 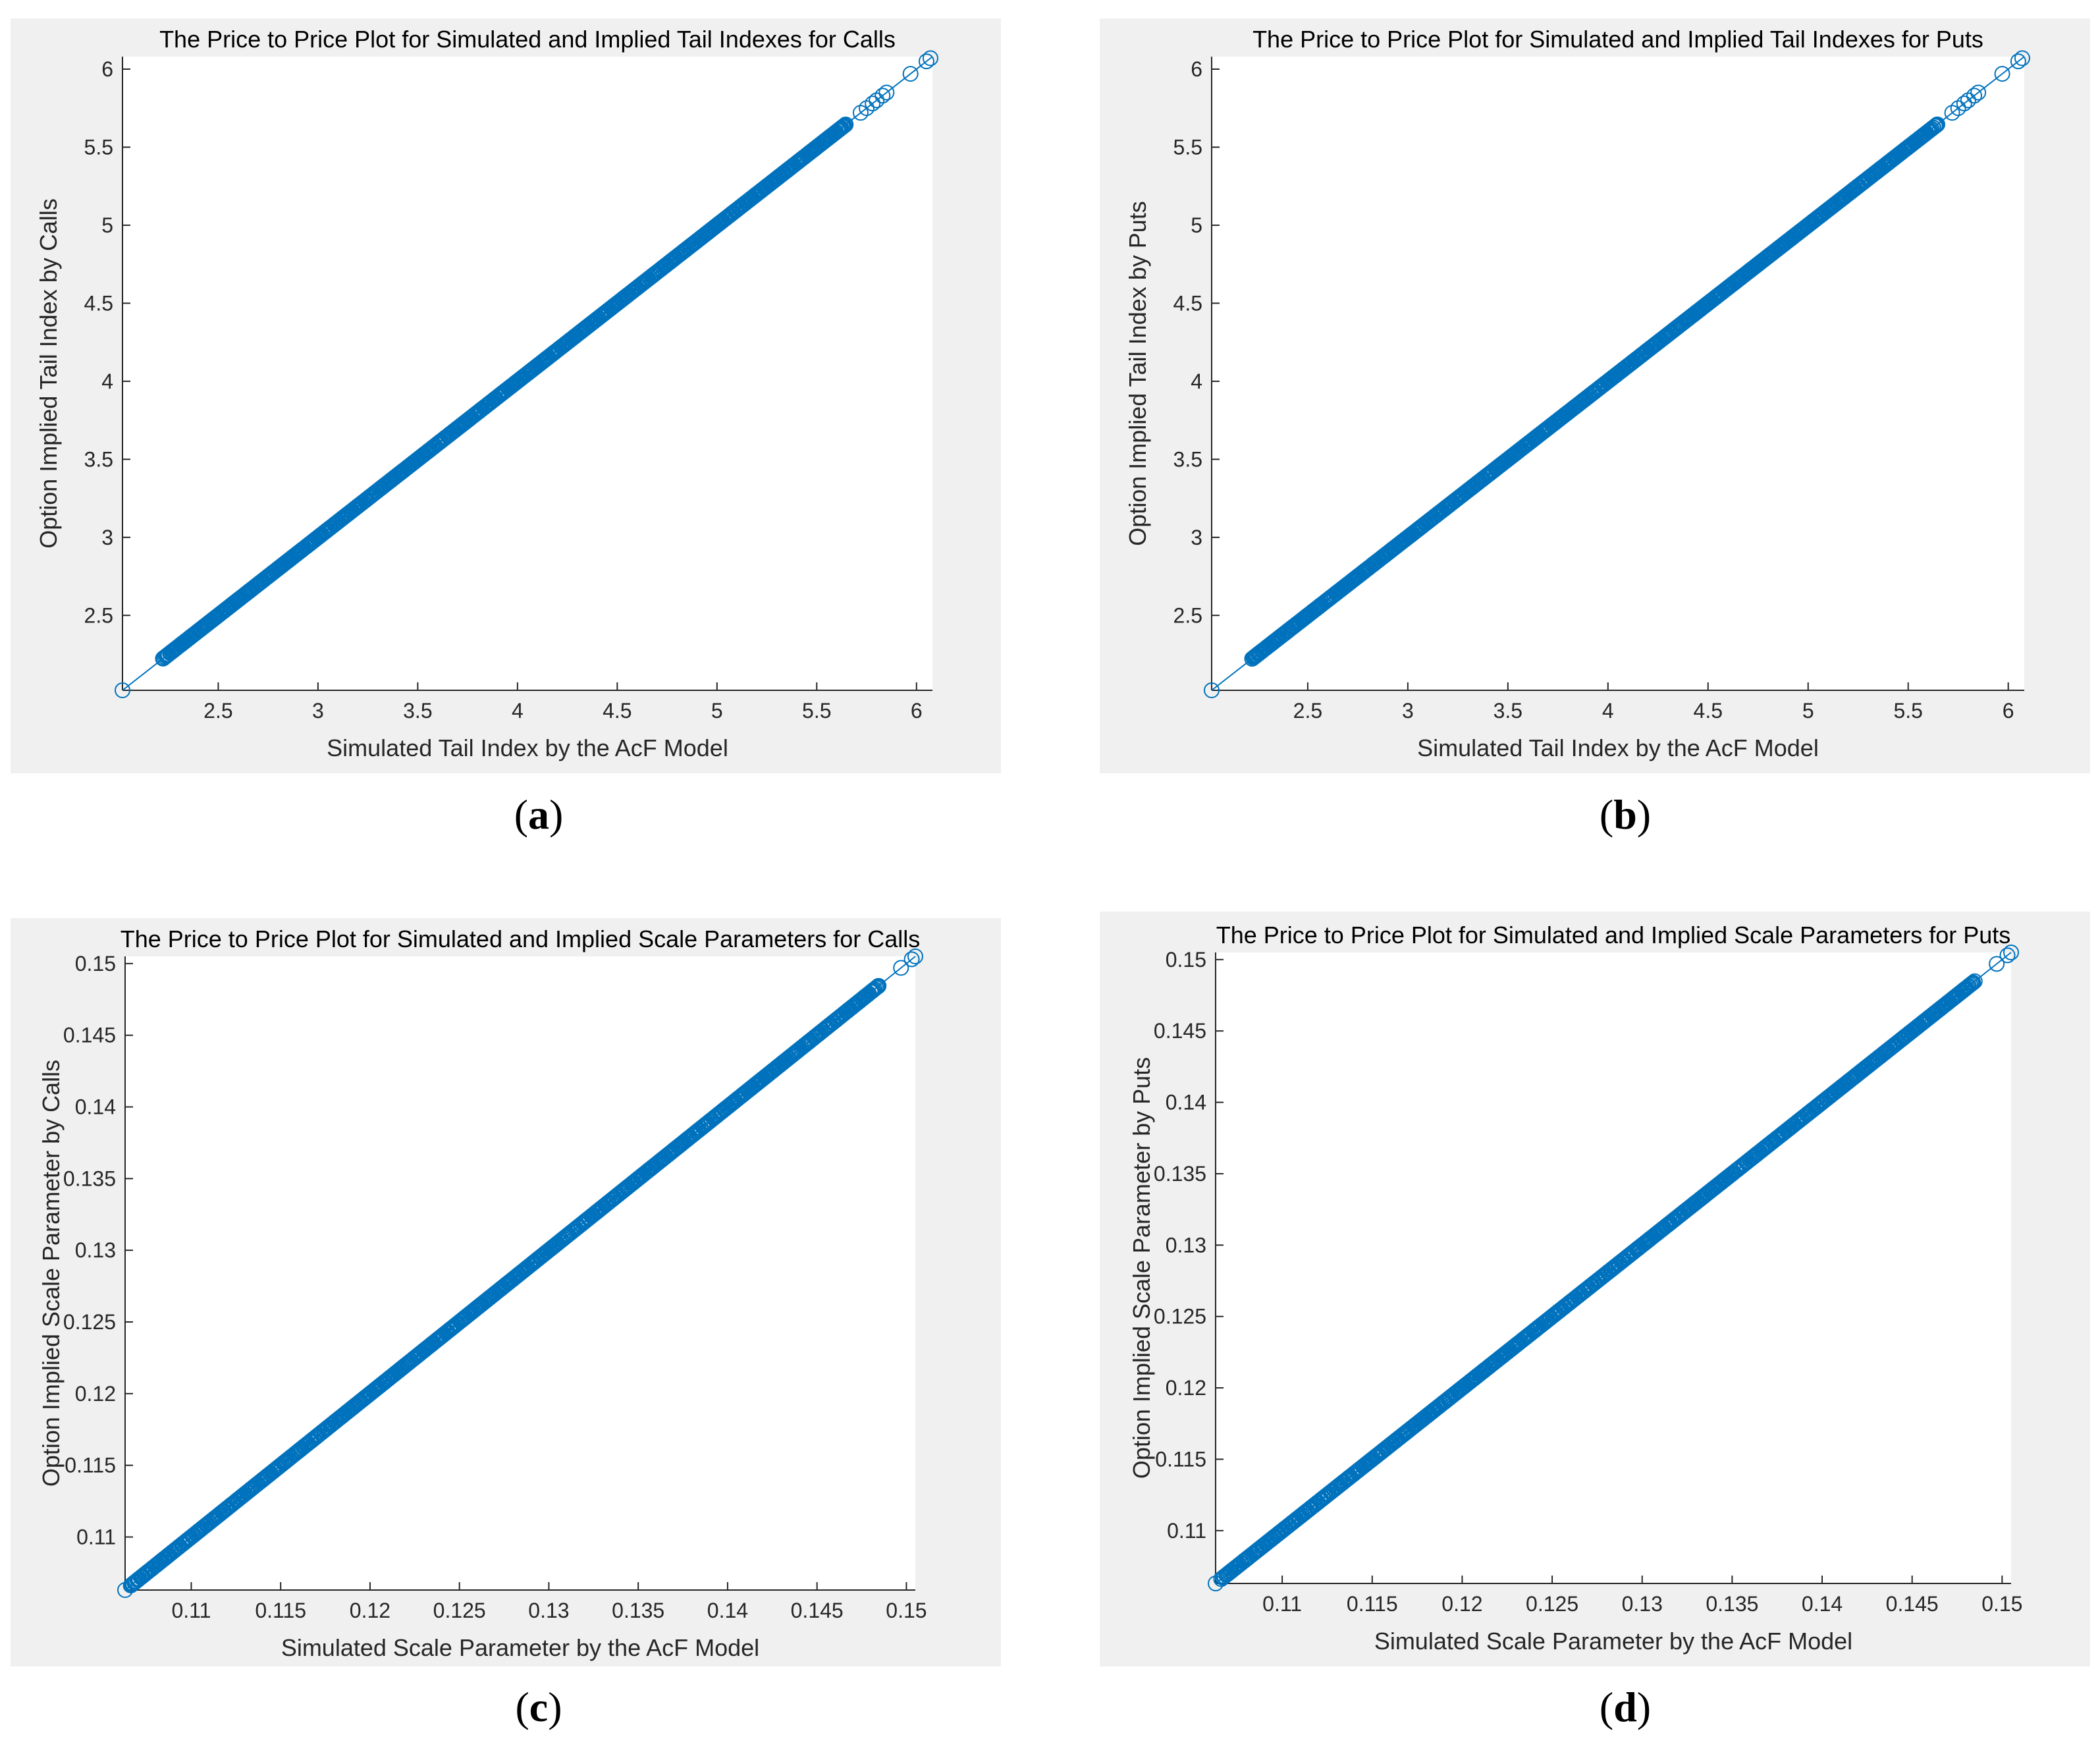 What do you see at coordinates (95, 1107) in the screenshot?
I see `y-tick-label: 0.14` at bounding box center [95, 1107].